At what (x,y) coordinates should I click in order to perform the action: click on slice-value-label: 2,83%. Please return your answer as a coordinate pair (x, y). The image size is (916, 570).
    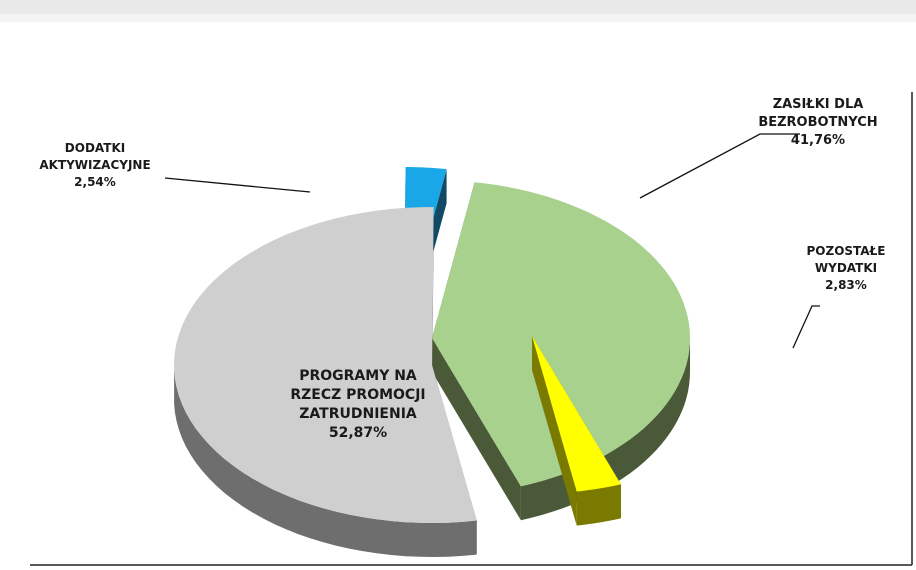
    Looking at the image, I should click on (846, 285).